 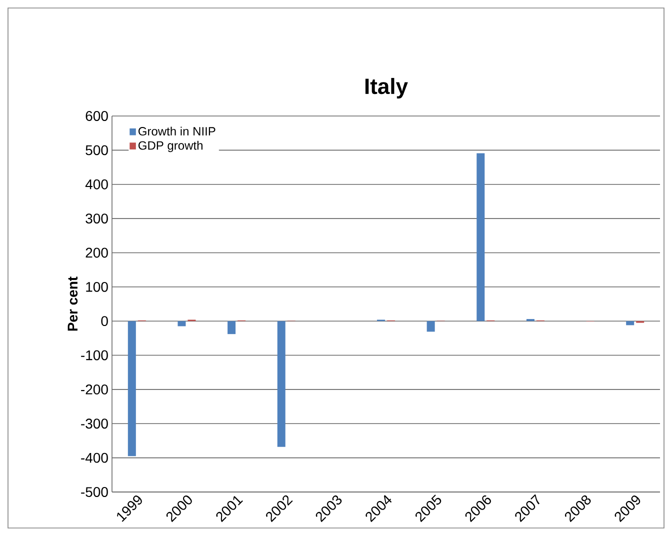 What do you see at coordinates (94, 492) in the screenshot?
I see `y-tick-label: -500` at bounding box center [94, 492].